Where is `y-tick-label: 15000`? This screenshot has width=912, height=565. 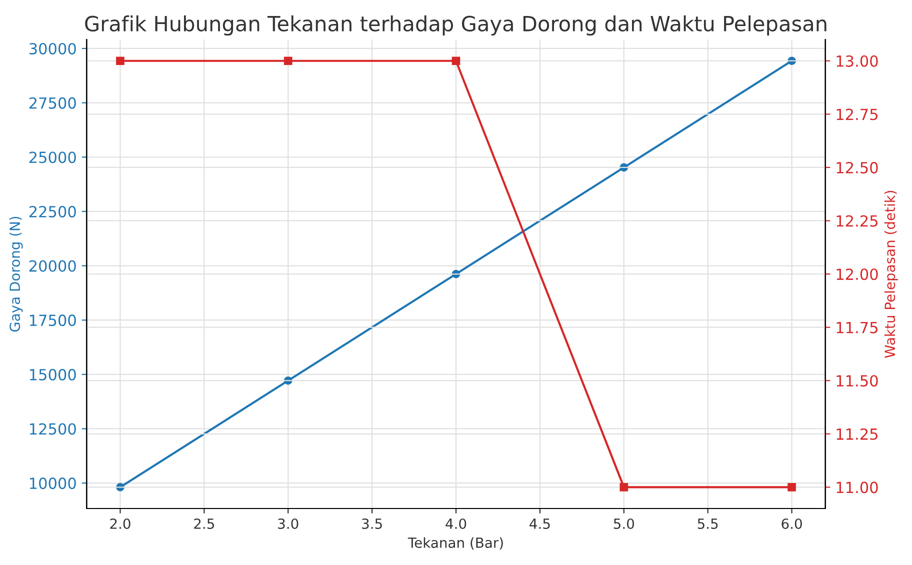
y-tick-label: 15000 is located at coordinates (53, 374).